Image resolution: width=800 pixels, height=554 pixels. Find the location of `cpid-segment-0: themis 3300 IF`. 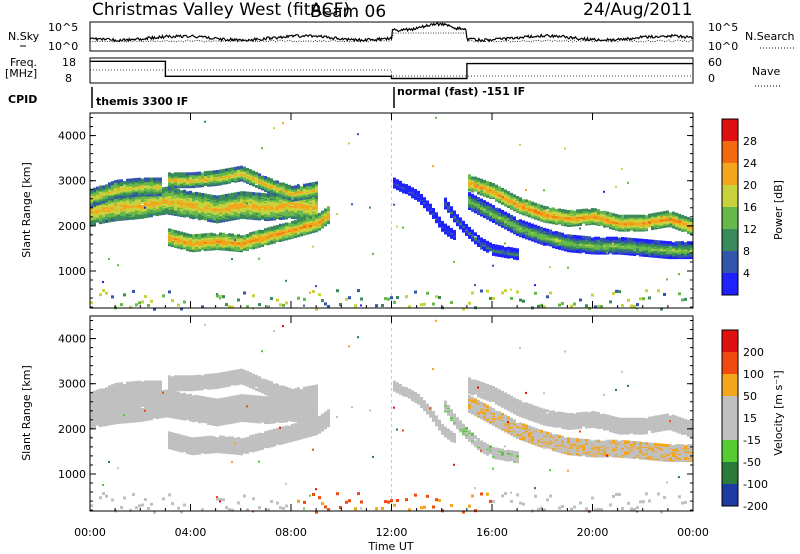

cpid-segment-0: themis 3300 IF is located at coordinates (142, 101).